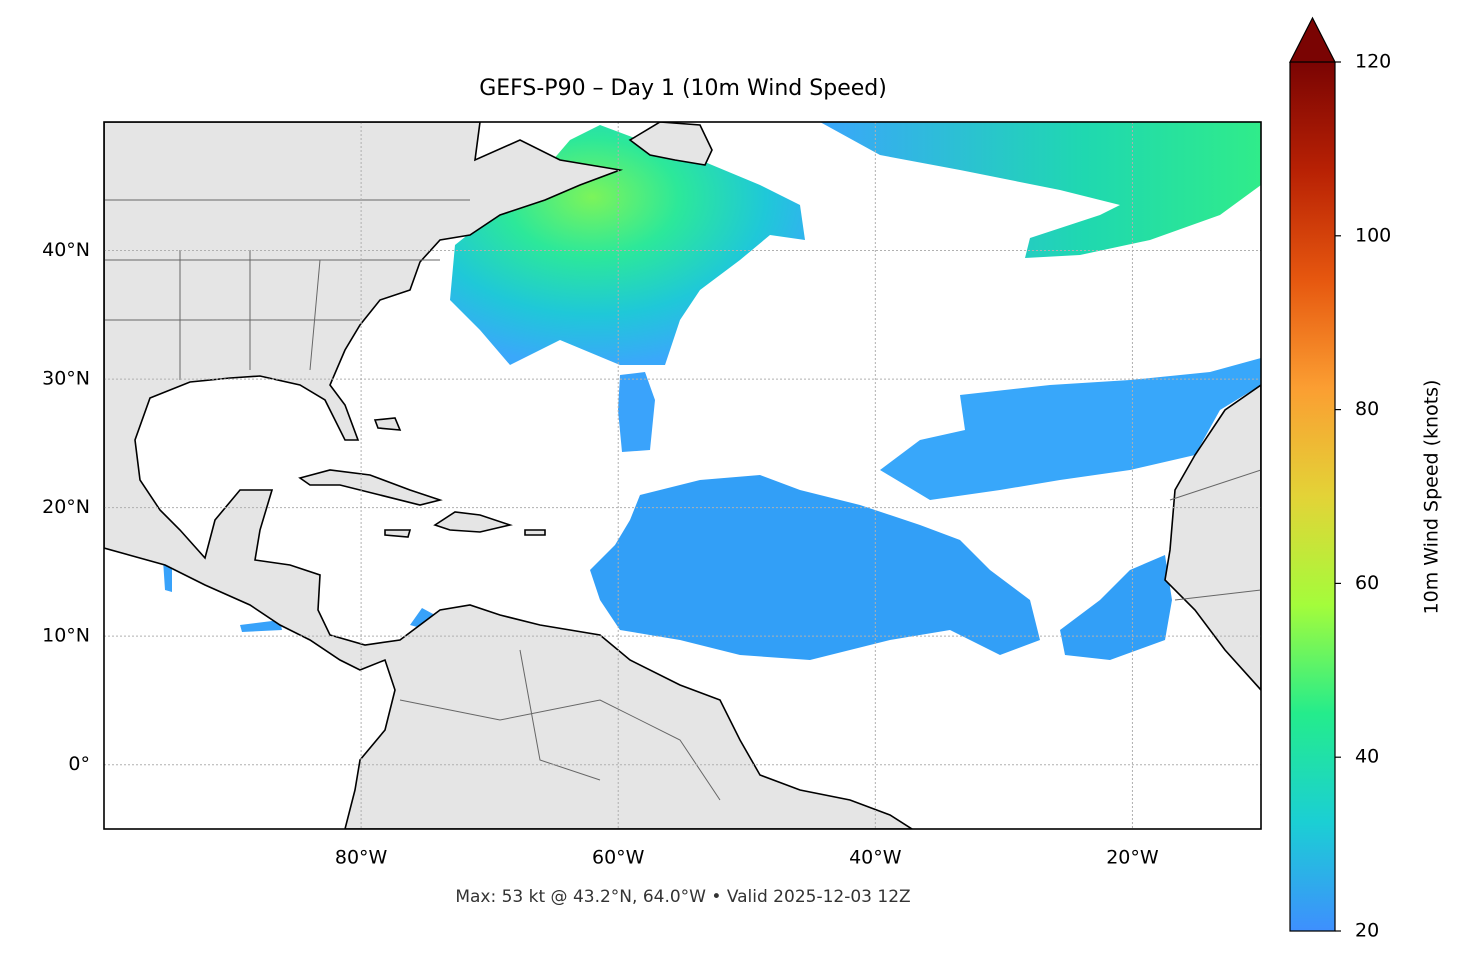 This screenshot has width=1466, height=969. What do you see at coordinates (1373, 62) in the screenshot?
I see `colorbar-tick-label: 120` at bounding box center [1373, 62].